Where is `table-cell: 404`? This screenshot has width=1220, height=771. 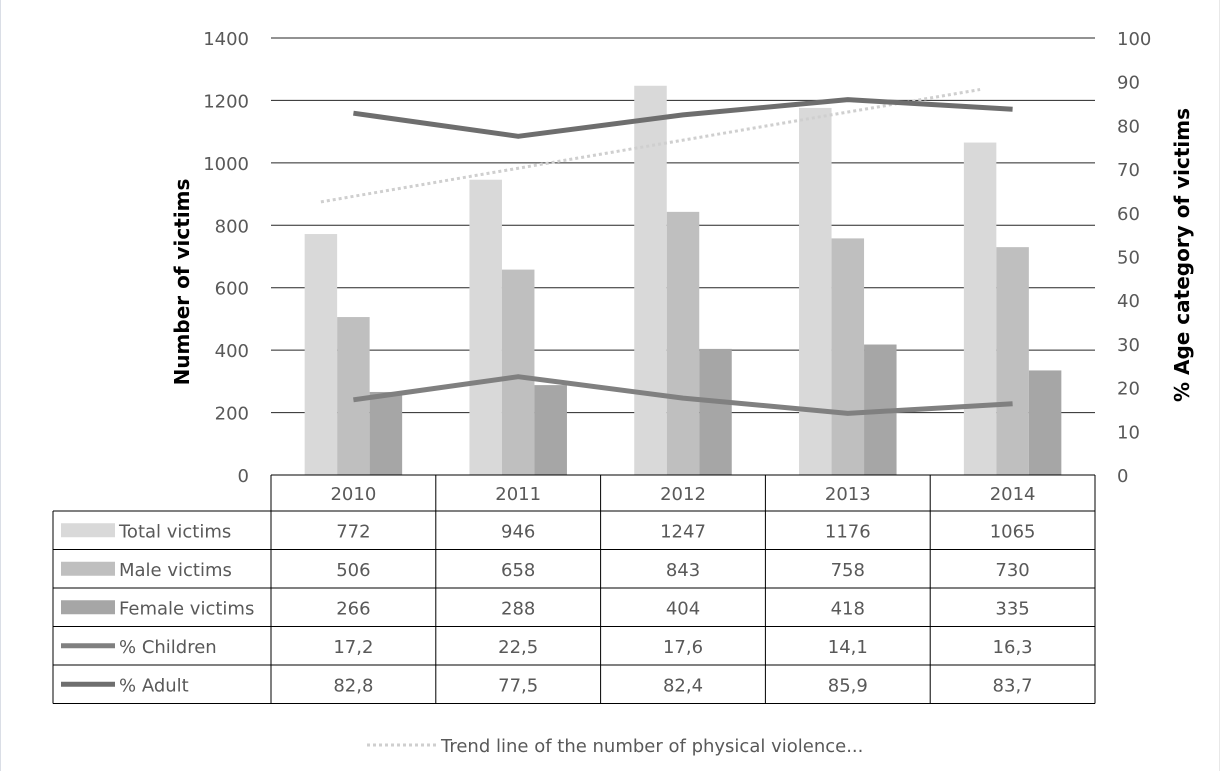
table-cell: 404 is located at coordinates (683, 608).